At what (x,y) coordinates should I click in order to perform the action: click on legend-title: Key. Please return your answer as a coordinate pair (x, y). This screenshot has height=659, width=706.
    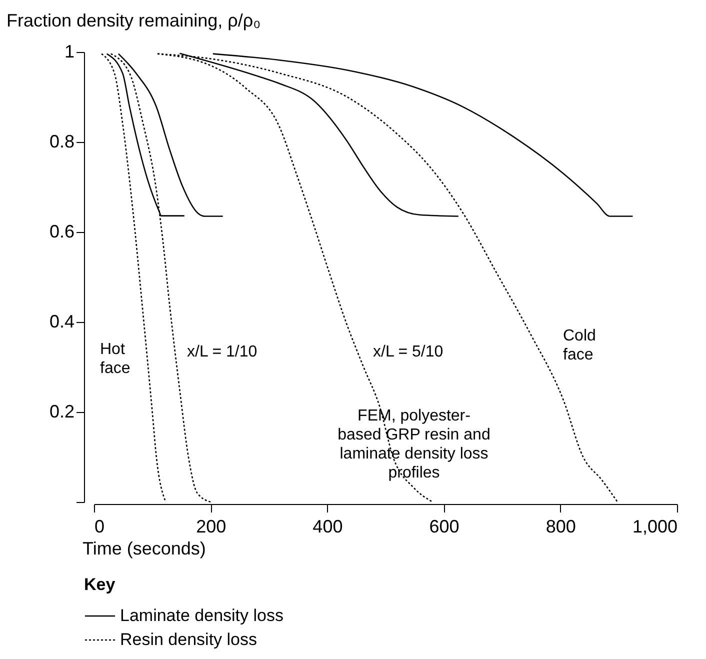
    Looking at the image, I should click on (100, 584).